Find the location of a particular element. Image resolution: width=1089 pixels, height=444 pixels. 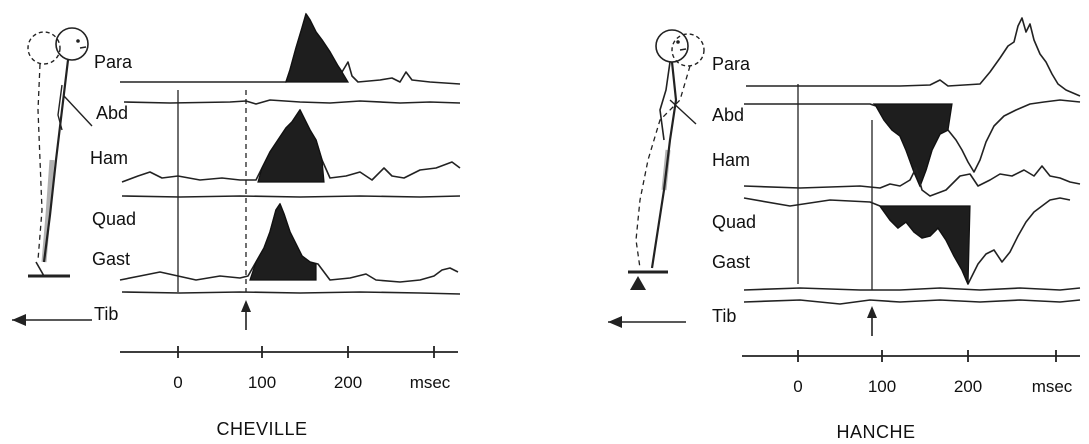

stick-figure-hip-icon is located at coordinates (666, 159).